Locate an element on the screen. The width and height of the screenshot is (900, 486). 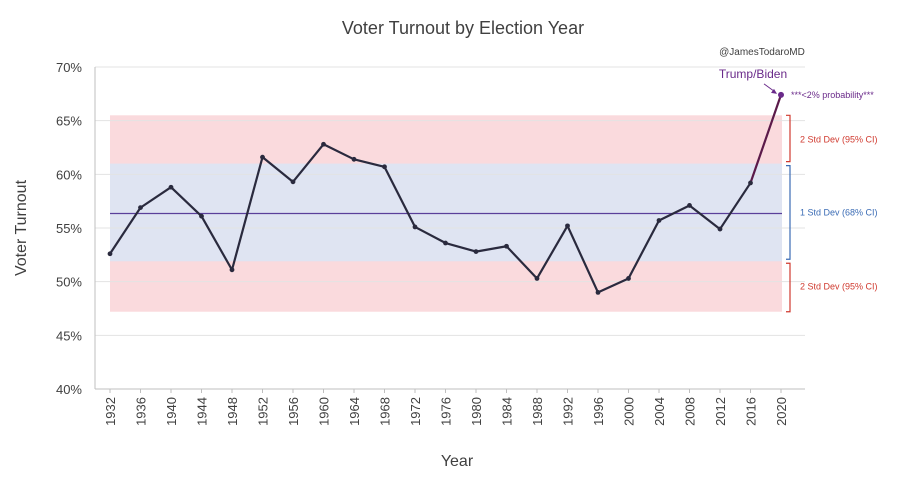
x-tick-label: 2012 is located at coordinates (720, 411).